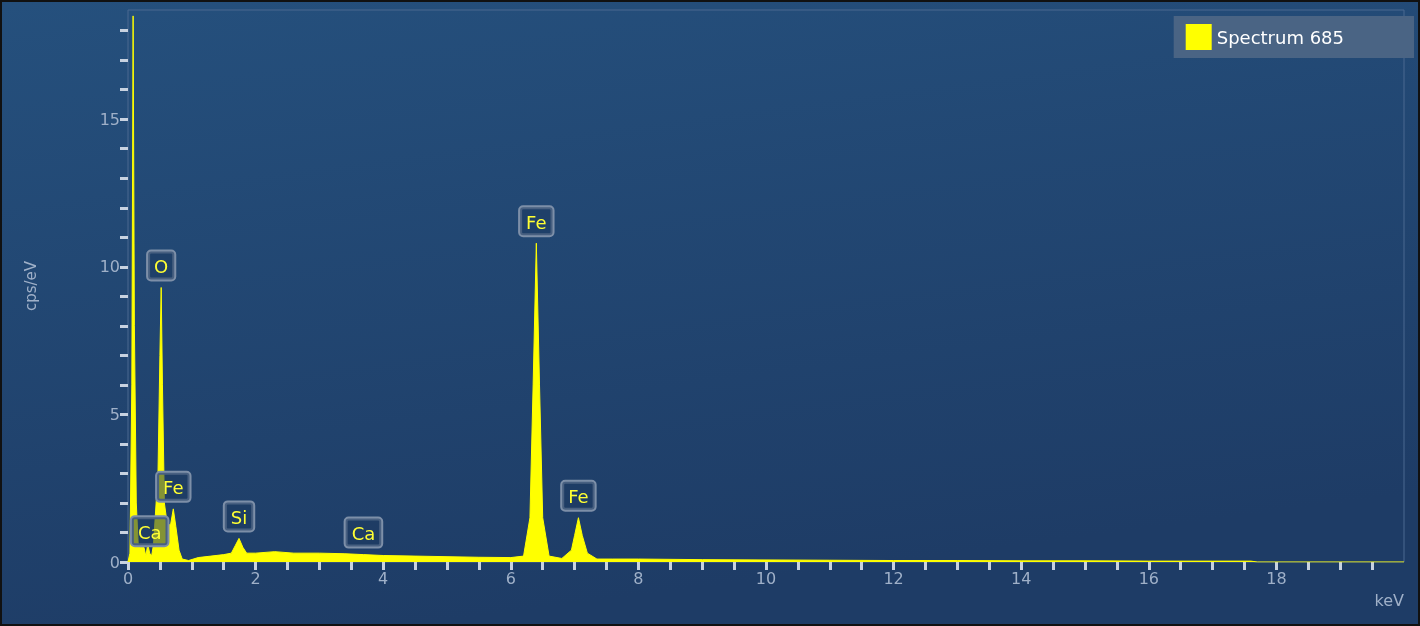 The image size is (1420, 626). Describe the element at coordinates (1148, 578) in the screenshot. I see `x-tick-label: 16` at that location.